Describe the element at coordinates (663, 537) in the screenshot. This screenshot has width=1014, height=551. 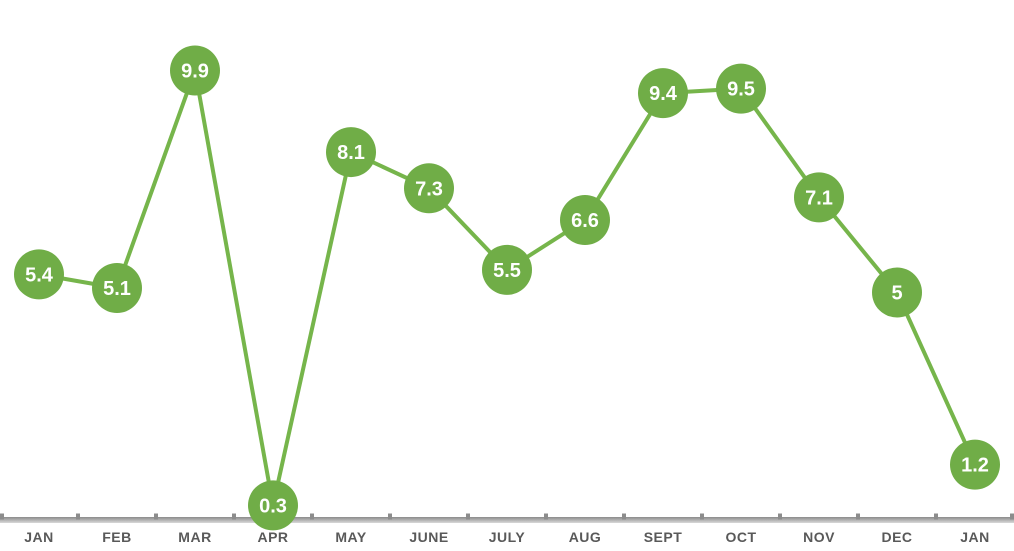
I see `x-axis-label-sept-8: SEPT` at that location.